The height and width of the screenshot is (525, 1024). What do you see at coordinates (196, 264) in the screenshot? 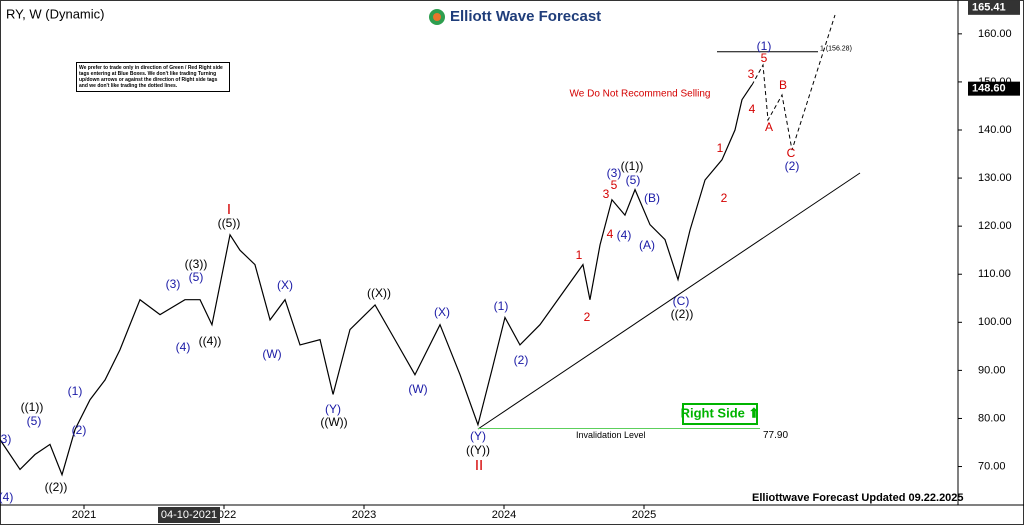
I see `wave-label: ((3))` at bounding box center [196, 264].